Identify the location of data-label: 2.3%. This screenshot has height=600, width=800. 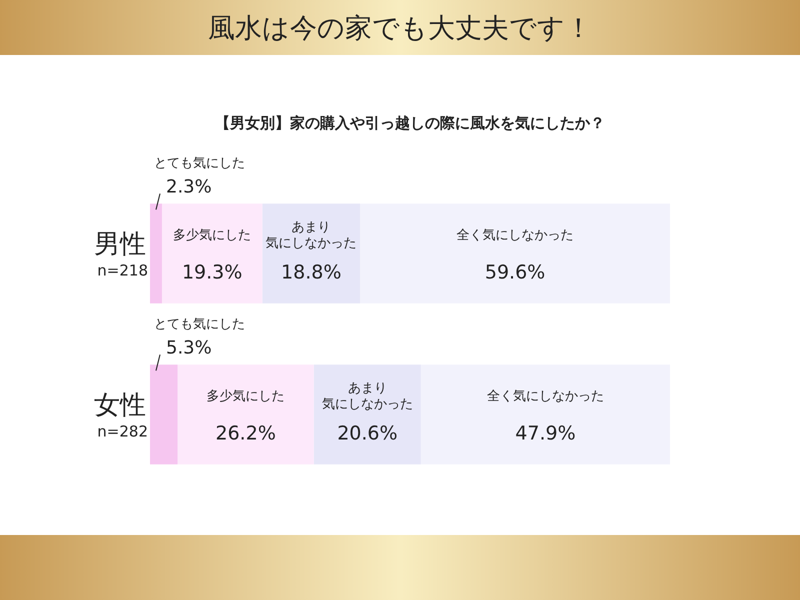
(189, 187).